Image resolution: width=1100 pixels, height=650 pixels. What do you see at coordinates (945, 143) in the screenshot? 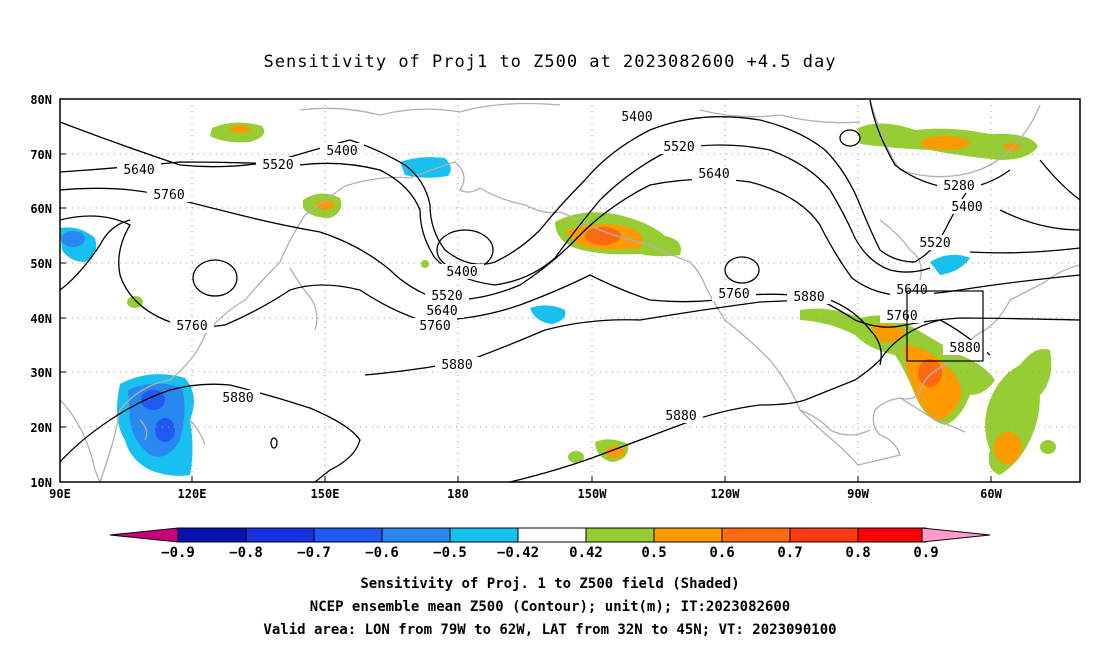
I see `shade-greenland-orange` at bounding box center [945, 143].